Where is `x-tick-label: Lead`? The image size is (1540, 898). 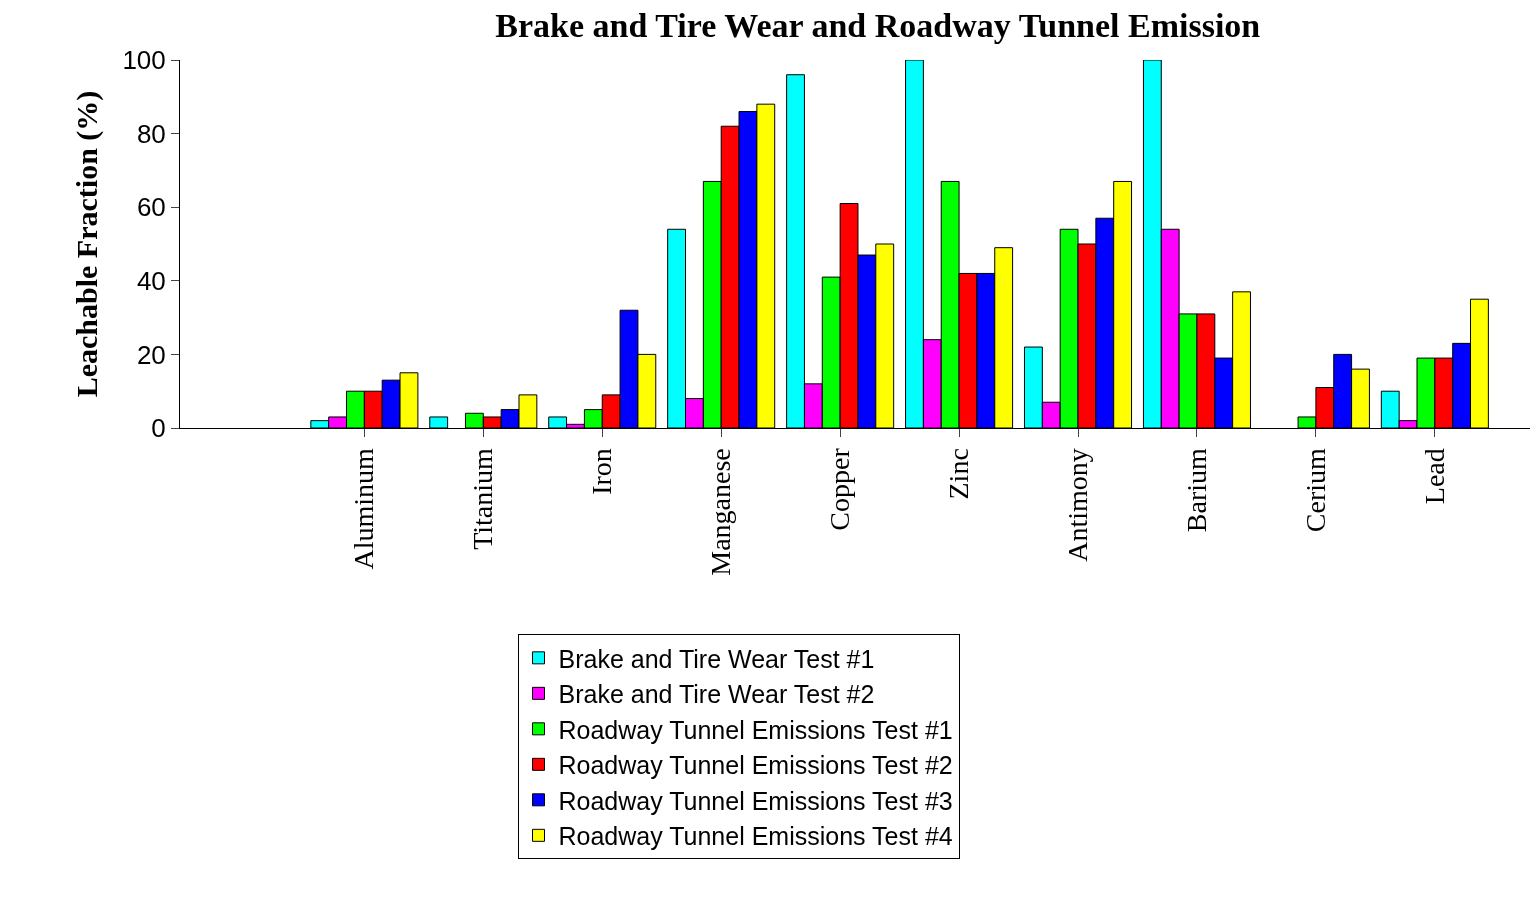 x-tick-label: Lead is located at coordinates (1434, 476).